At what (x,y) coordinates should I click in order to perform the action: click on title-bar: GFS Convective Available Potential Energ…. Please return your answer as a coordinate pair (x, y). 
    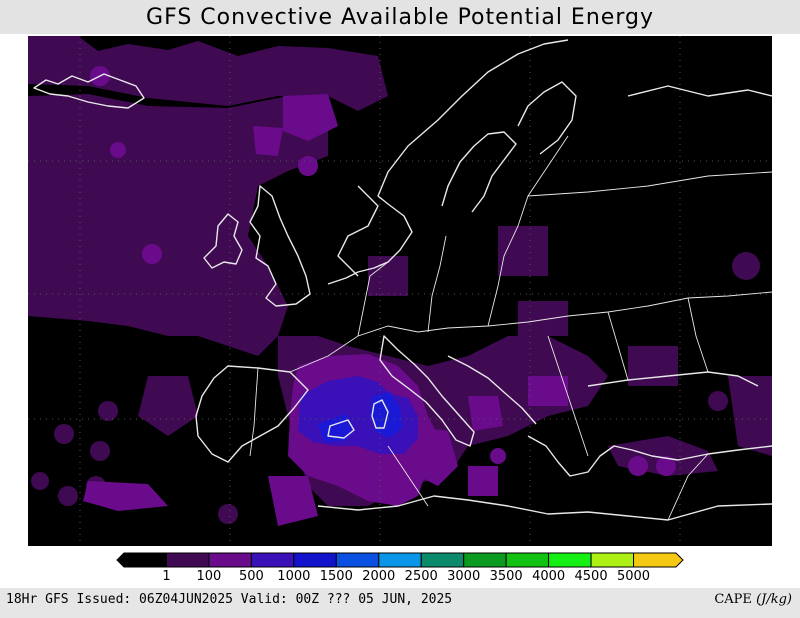
    Looking at the image, I should click on (400, 17).